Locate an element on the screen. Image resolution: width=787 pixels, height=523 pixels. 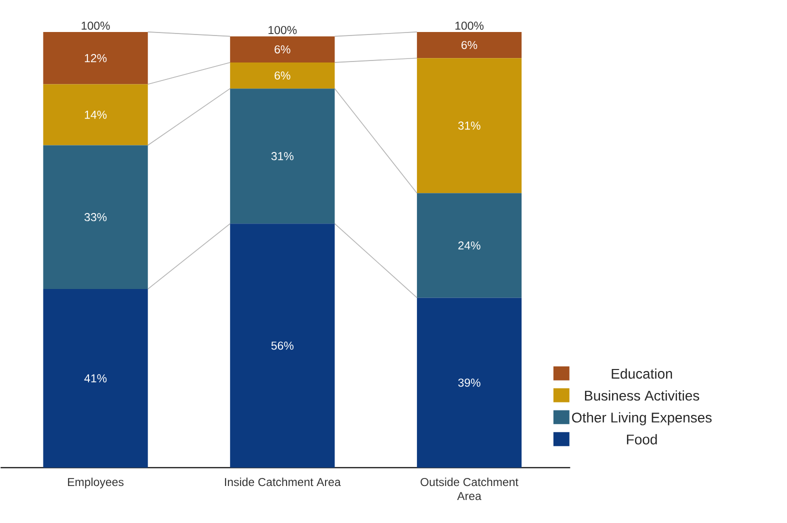
legend-label: Business Activities is located at coordinates (642, 395).